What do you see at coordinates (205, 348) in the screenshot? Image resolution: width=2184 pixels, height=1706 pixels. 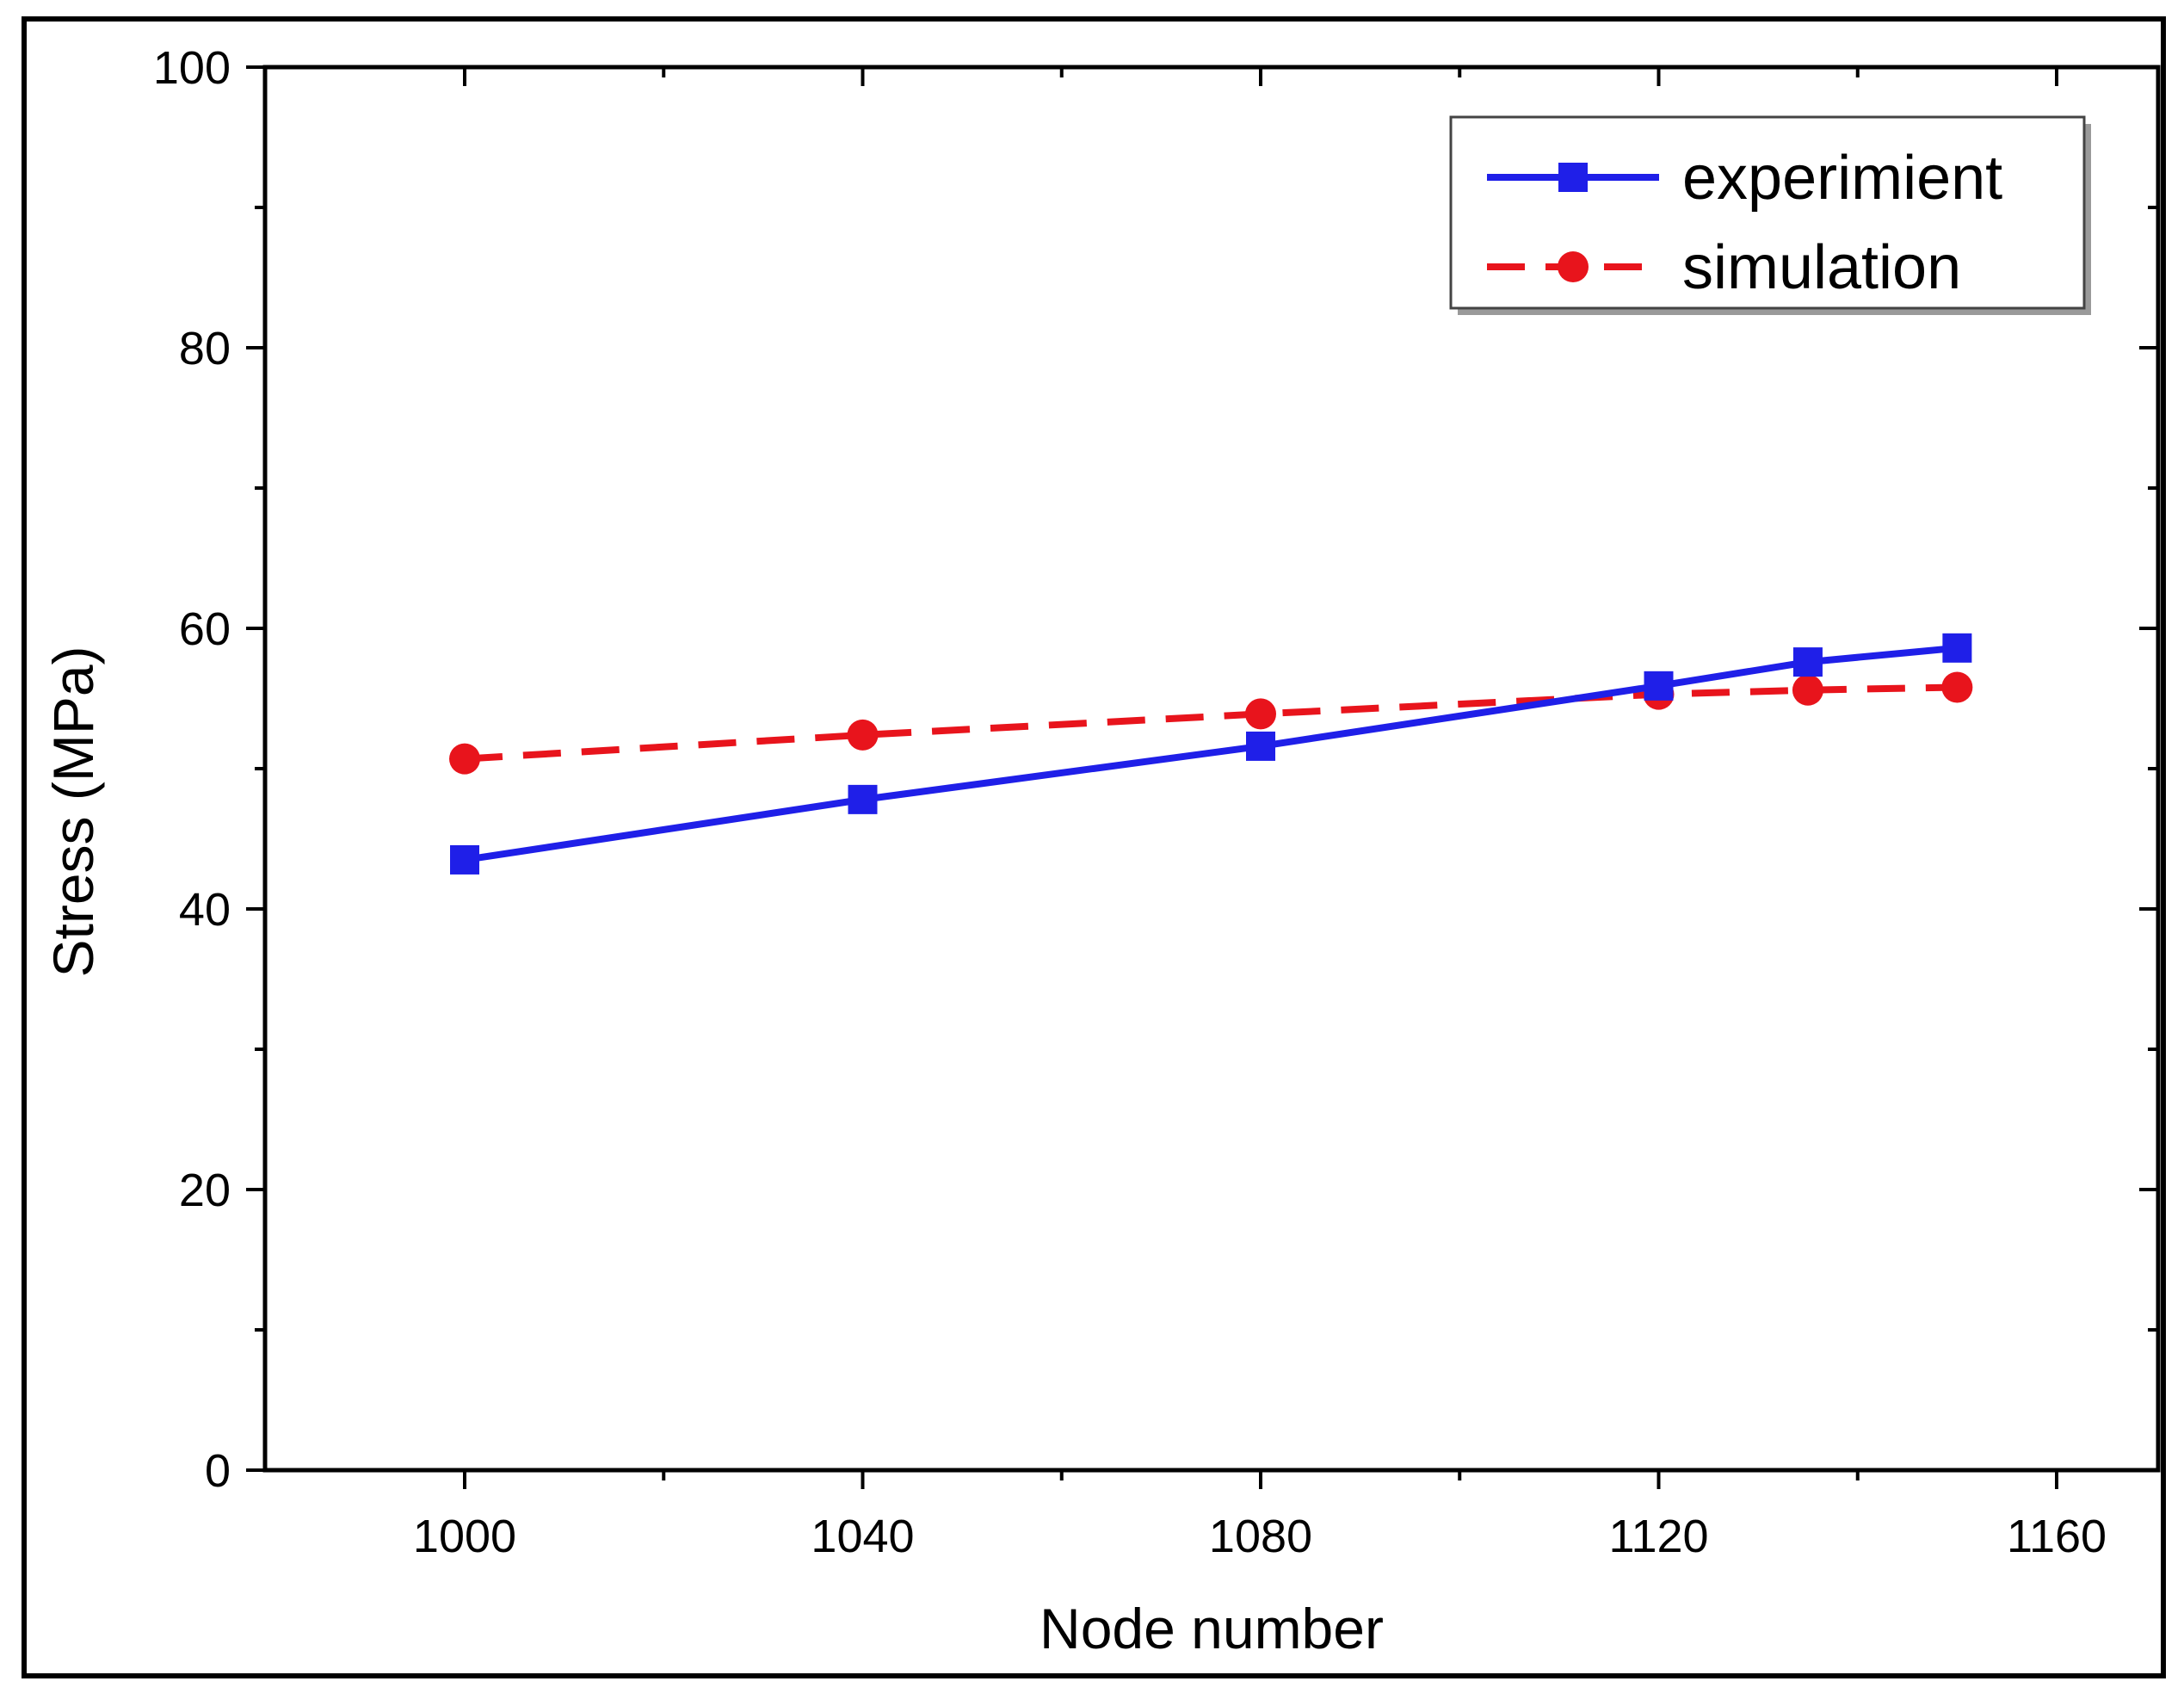 I see `y-tick-label: 80` at bounding box center [205, 348].